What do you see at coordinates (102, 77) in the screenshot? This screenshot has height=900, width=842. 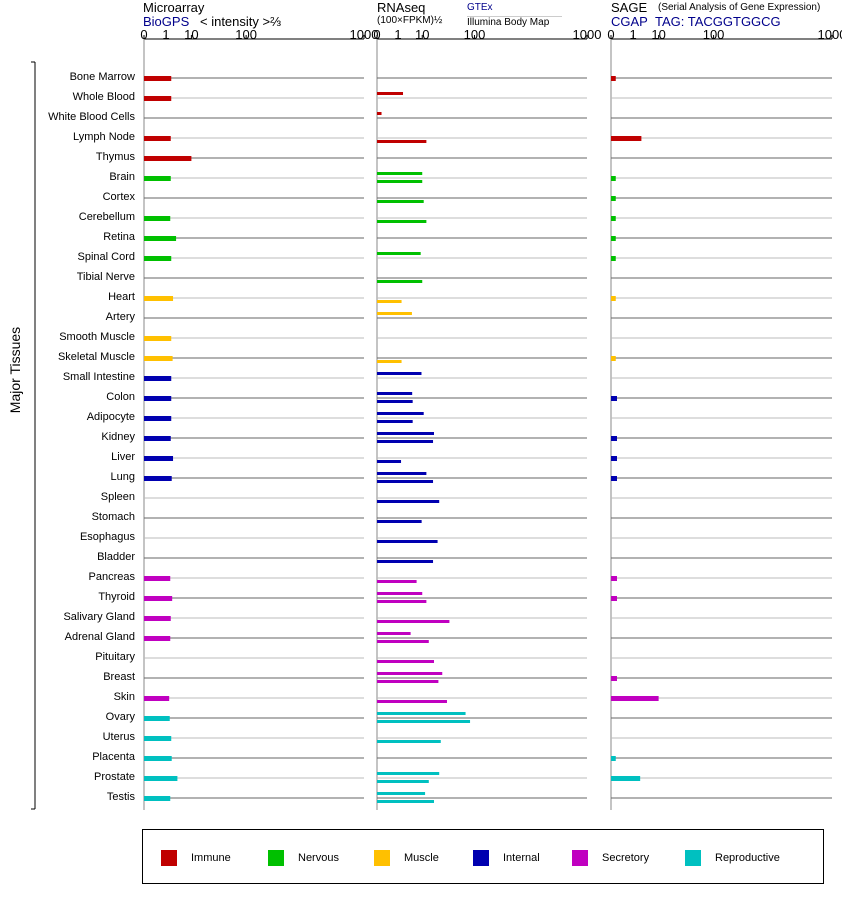 I see `tissue-label: Bone Marrow` at bounding box center [102, 77].